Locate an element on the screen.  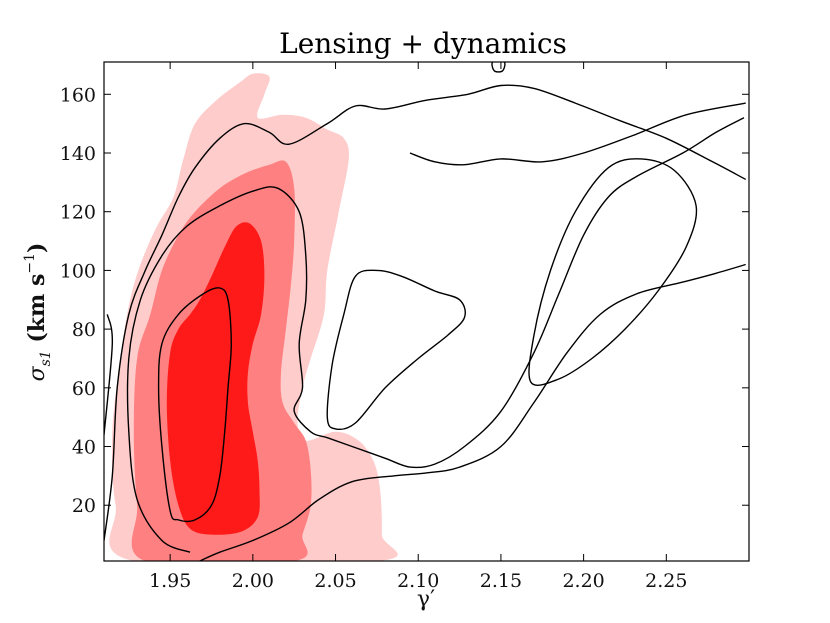
y-axis-label-symbol: σ is located at coordinates (37, 373).